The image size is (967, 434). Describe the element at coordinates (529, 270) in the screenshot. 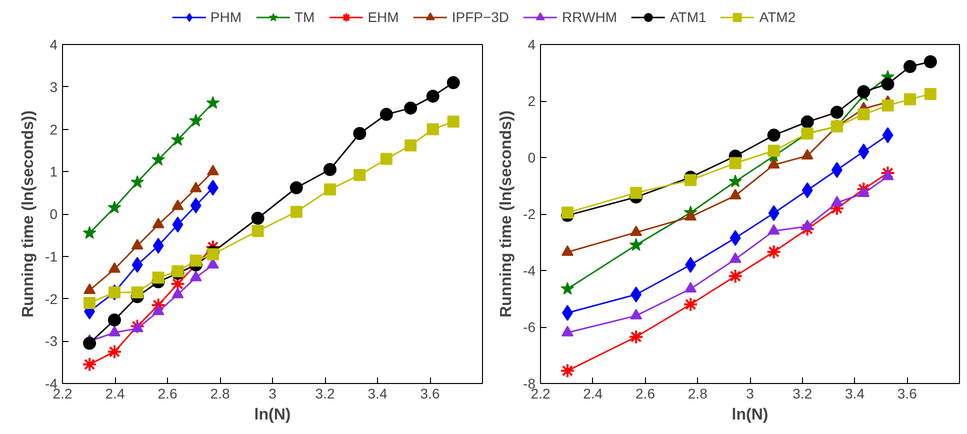

I see `y-tick-label: -4` at that location.